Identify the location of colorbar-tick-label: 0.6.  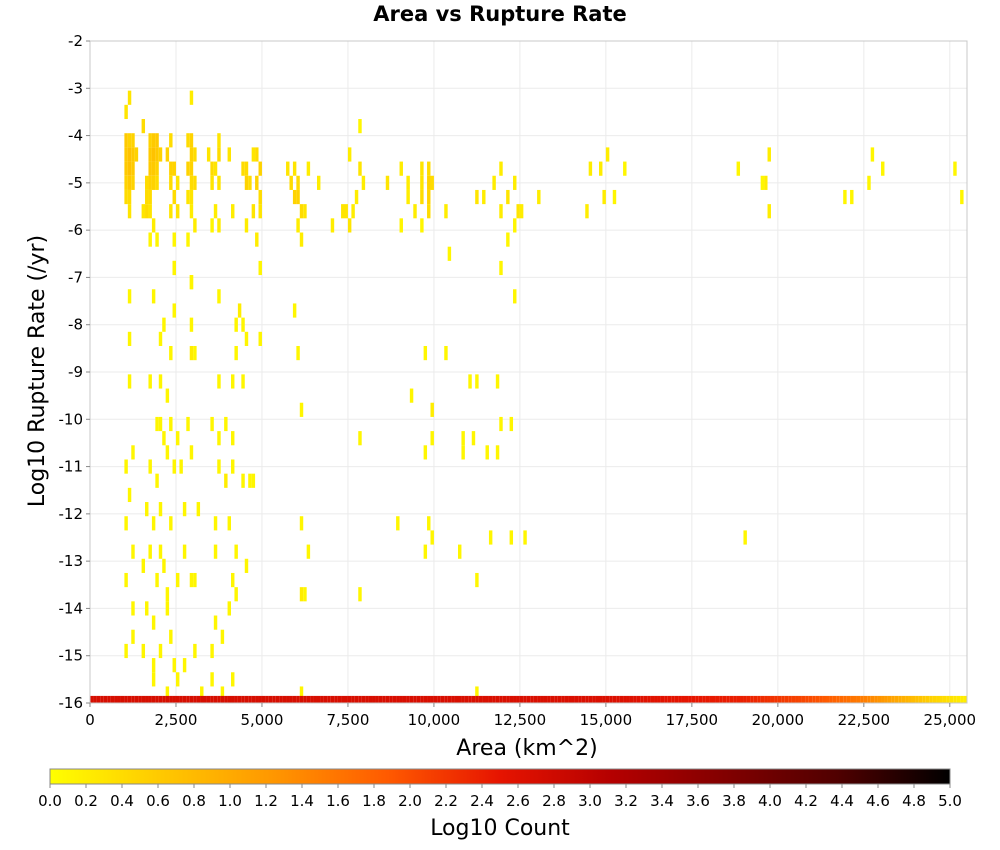
(158, 801).